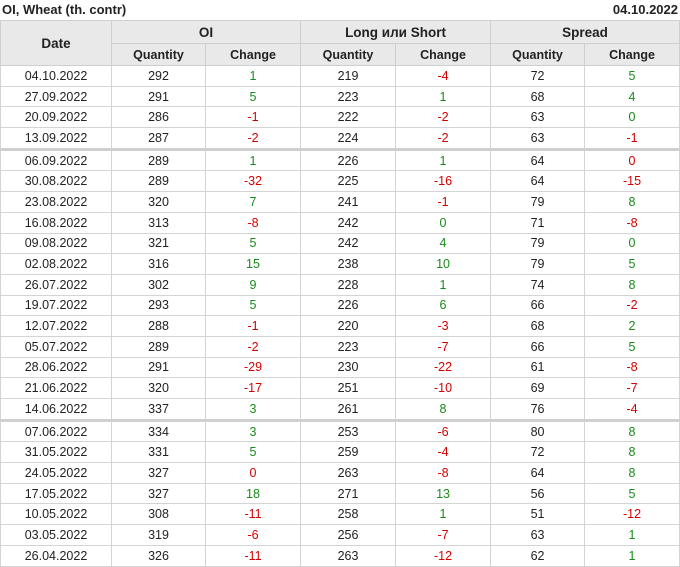 This screenshot has height=567, width=680. What do you see at coordinates (348, 346) in the screenshot?
I see `ls-quantity-cell: 223` at bounding box center [348, 346].